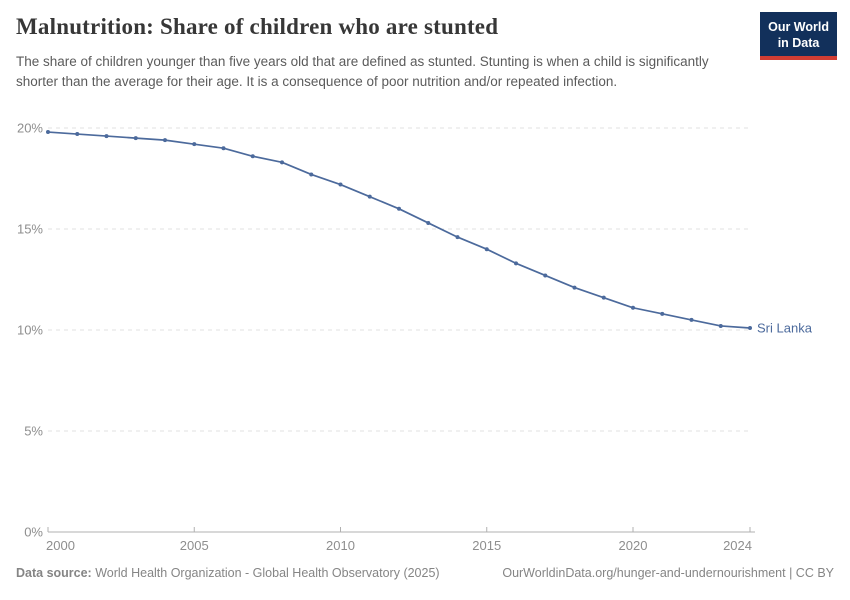 The width and height of the screenshot is (850, 600). Describe the element at coordinates (33, 431) in the screenshot. I see `y-tick-label: 5%` at that location.